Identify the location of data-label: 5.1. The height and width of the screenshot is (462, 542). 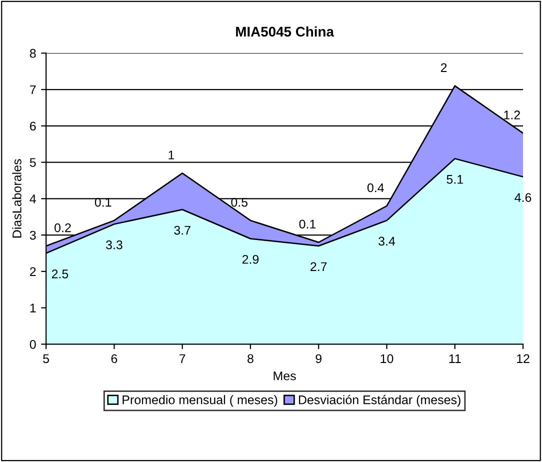
(454, 179).